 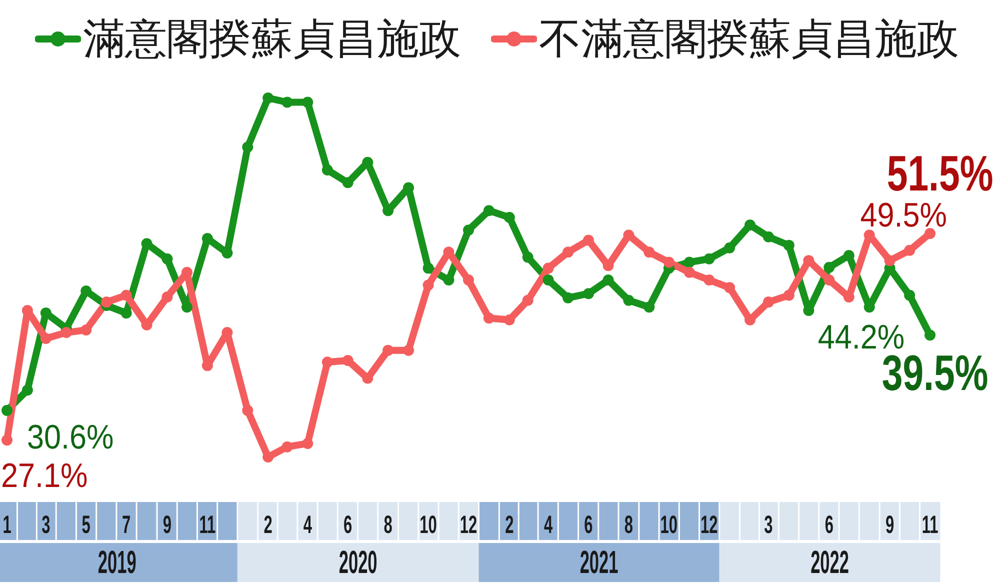 What do you see at coordinates (86, 525) in the screenshot?
I see `x-tick-label: 5` at bounding box center [86, 525].